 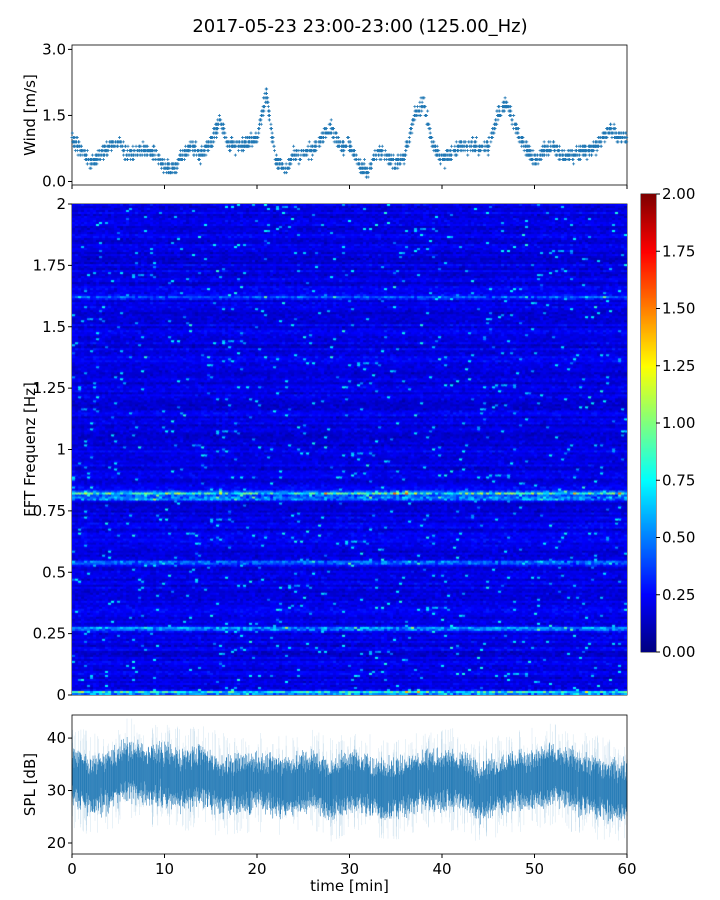 What do you see at coordinates (49, 511) in the screenshot?
I see `y-tick-label: 0.75` at bounding box center [49, 511].